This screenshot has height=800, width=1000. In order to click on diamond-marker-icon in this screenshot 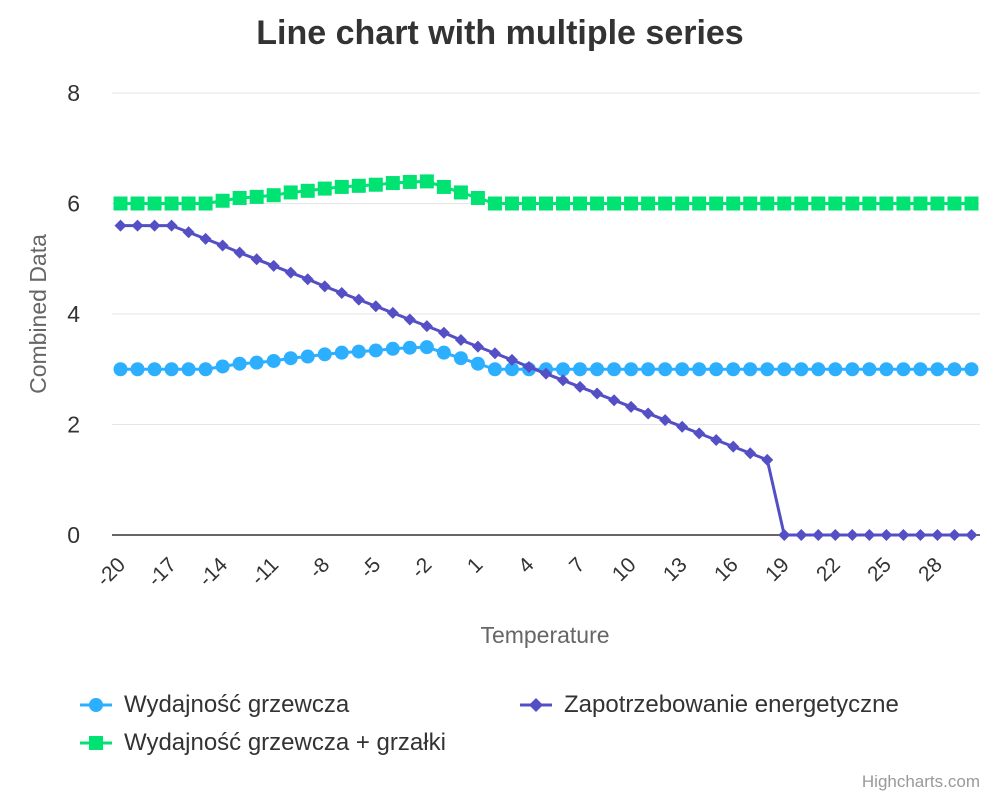, I will do `click(536, 705)`.